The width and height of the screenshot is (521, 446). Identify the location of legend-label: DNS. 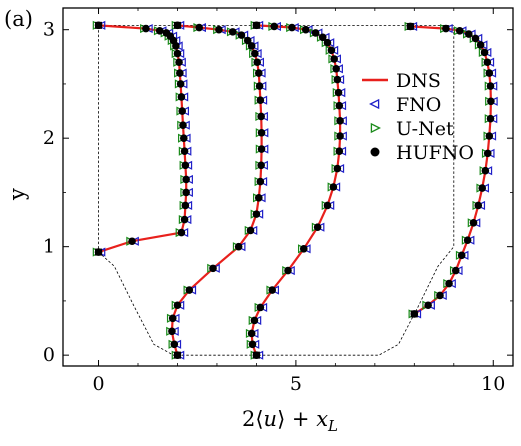
(418, 81).